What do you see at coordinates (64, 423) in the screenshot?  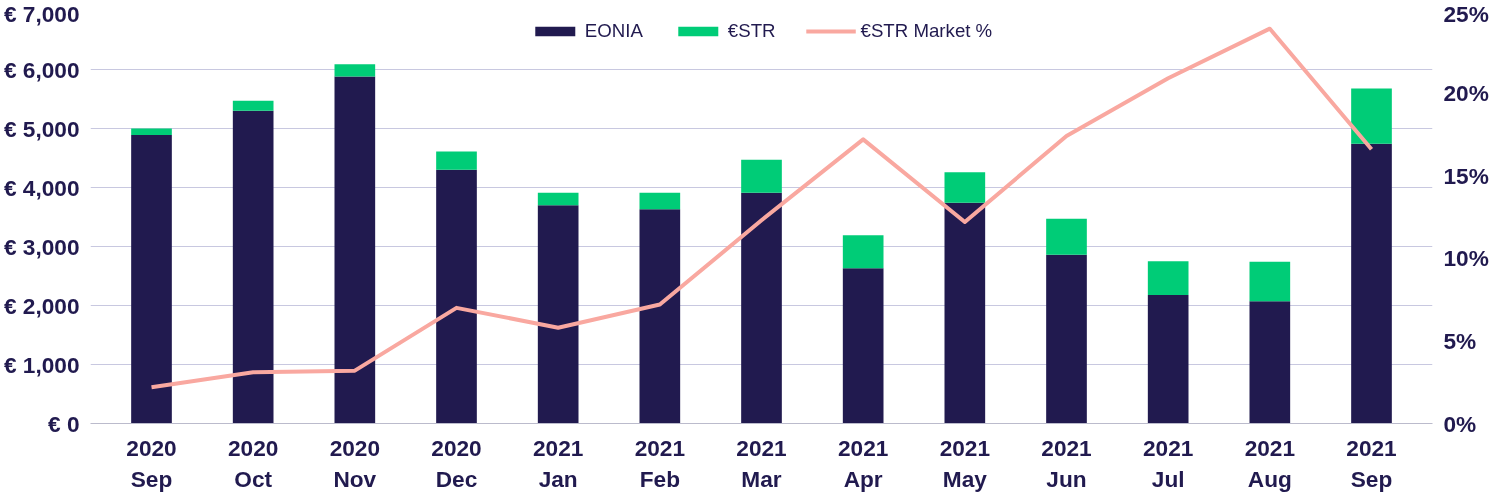 I see `y-tick-label: € 0` at bounding box center [64, 423].